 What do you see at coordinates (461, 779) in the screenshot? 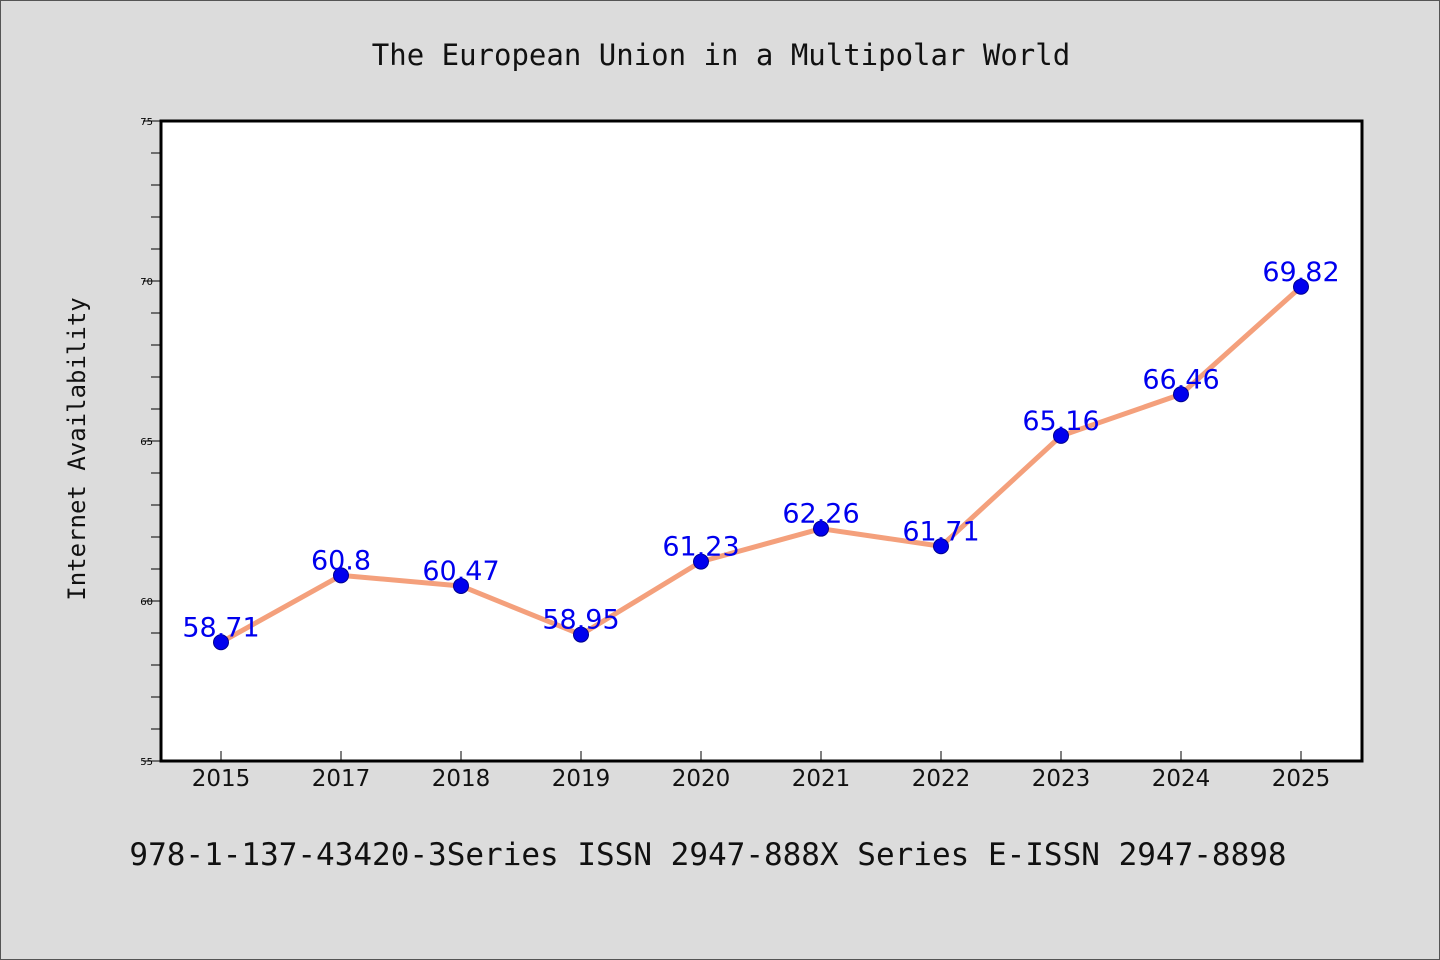
I see `x-tick-label: 2018` at bounding box center [461, 779].